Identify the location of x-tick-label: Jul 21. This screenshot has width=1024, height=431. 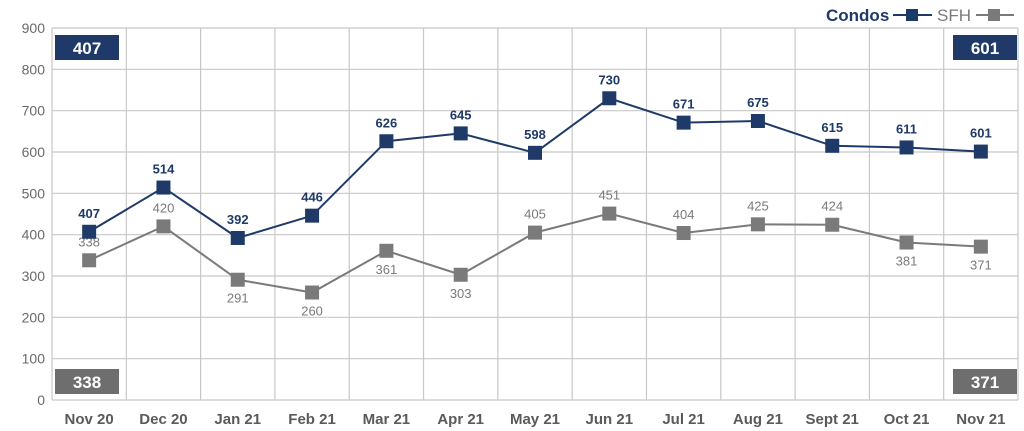
(683, 419).